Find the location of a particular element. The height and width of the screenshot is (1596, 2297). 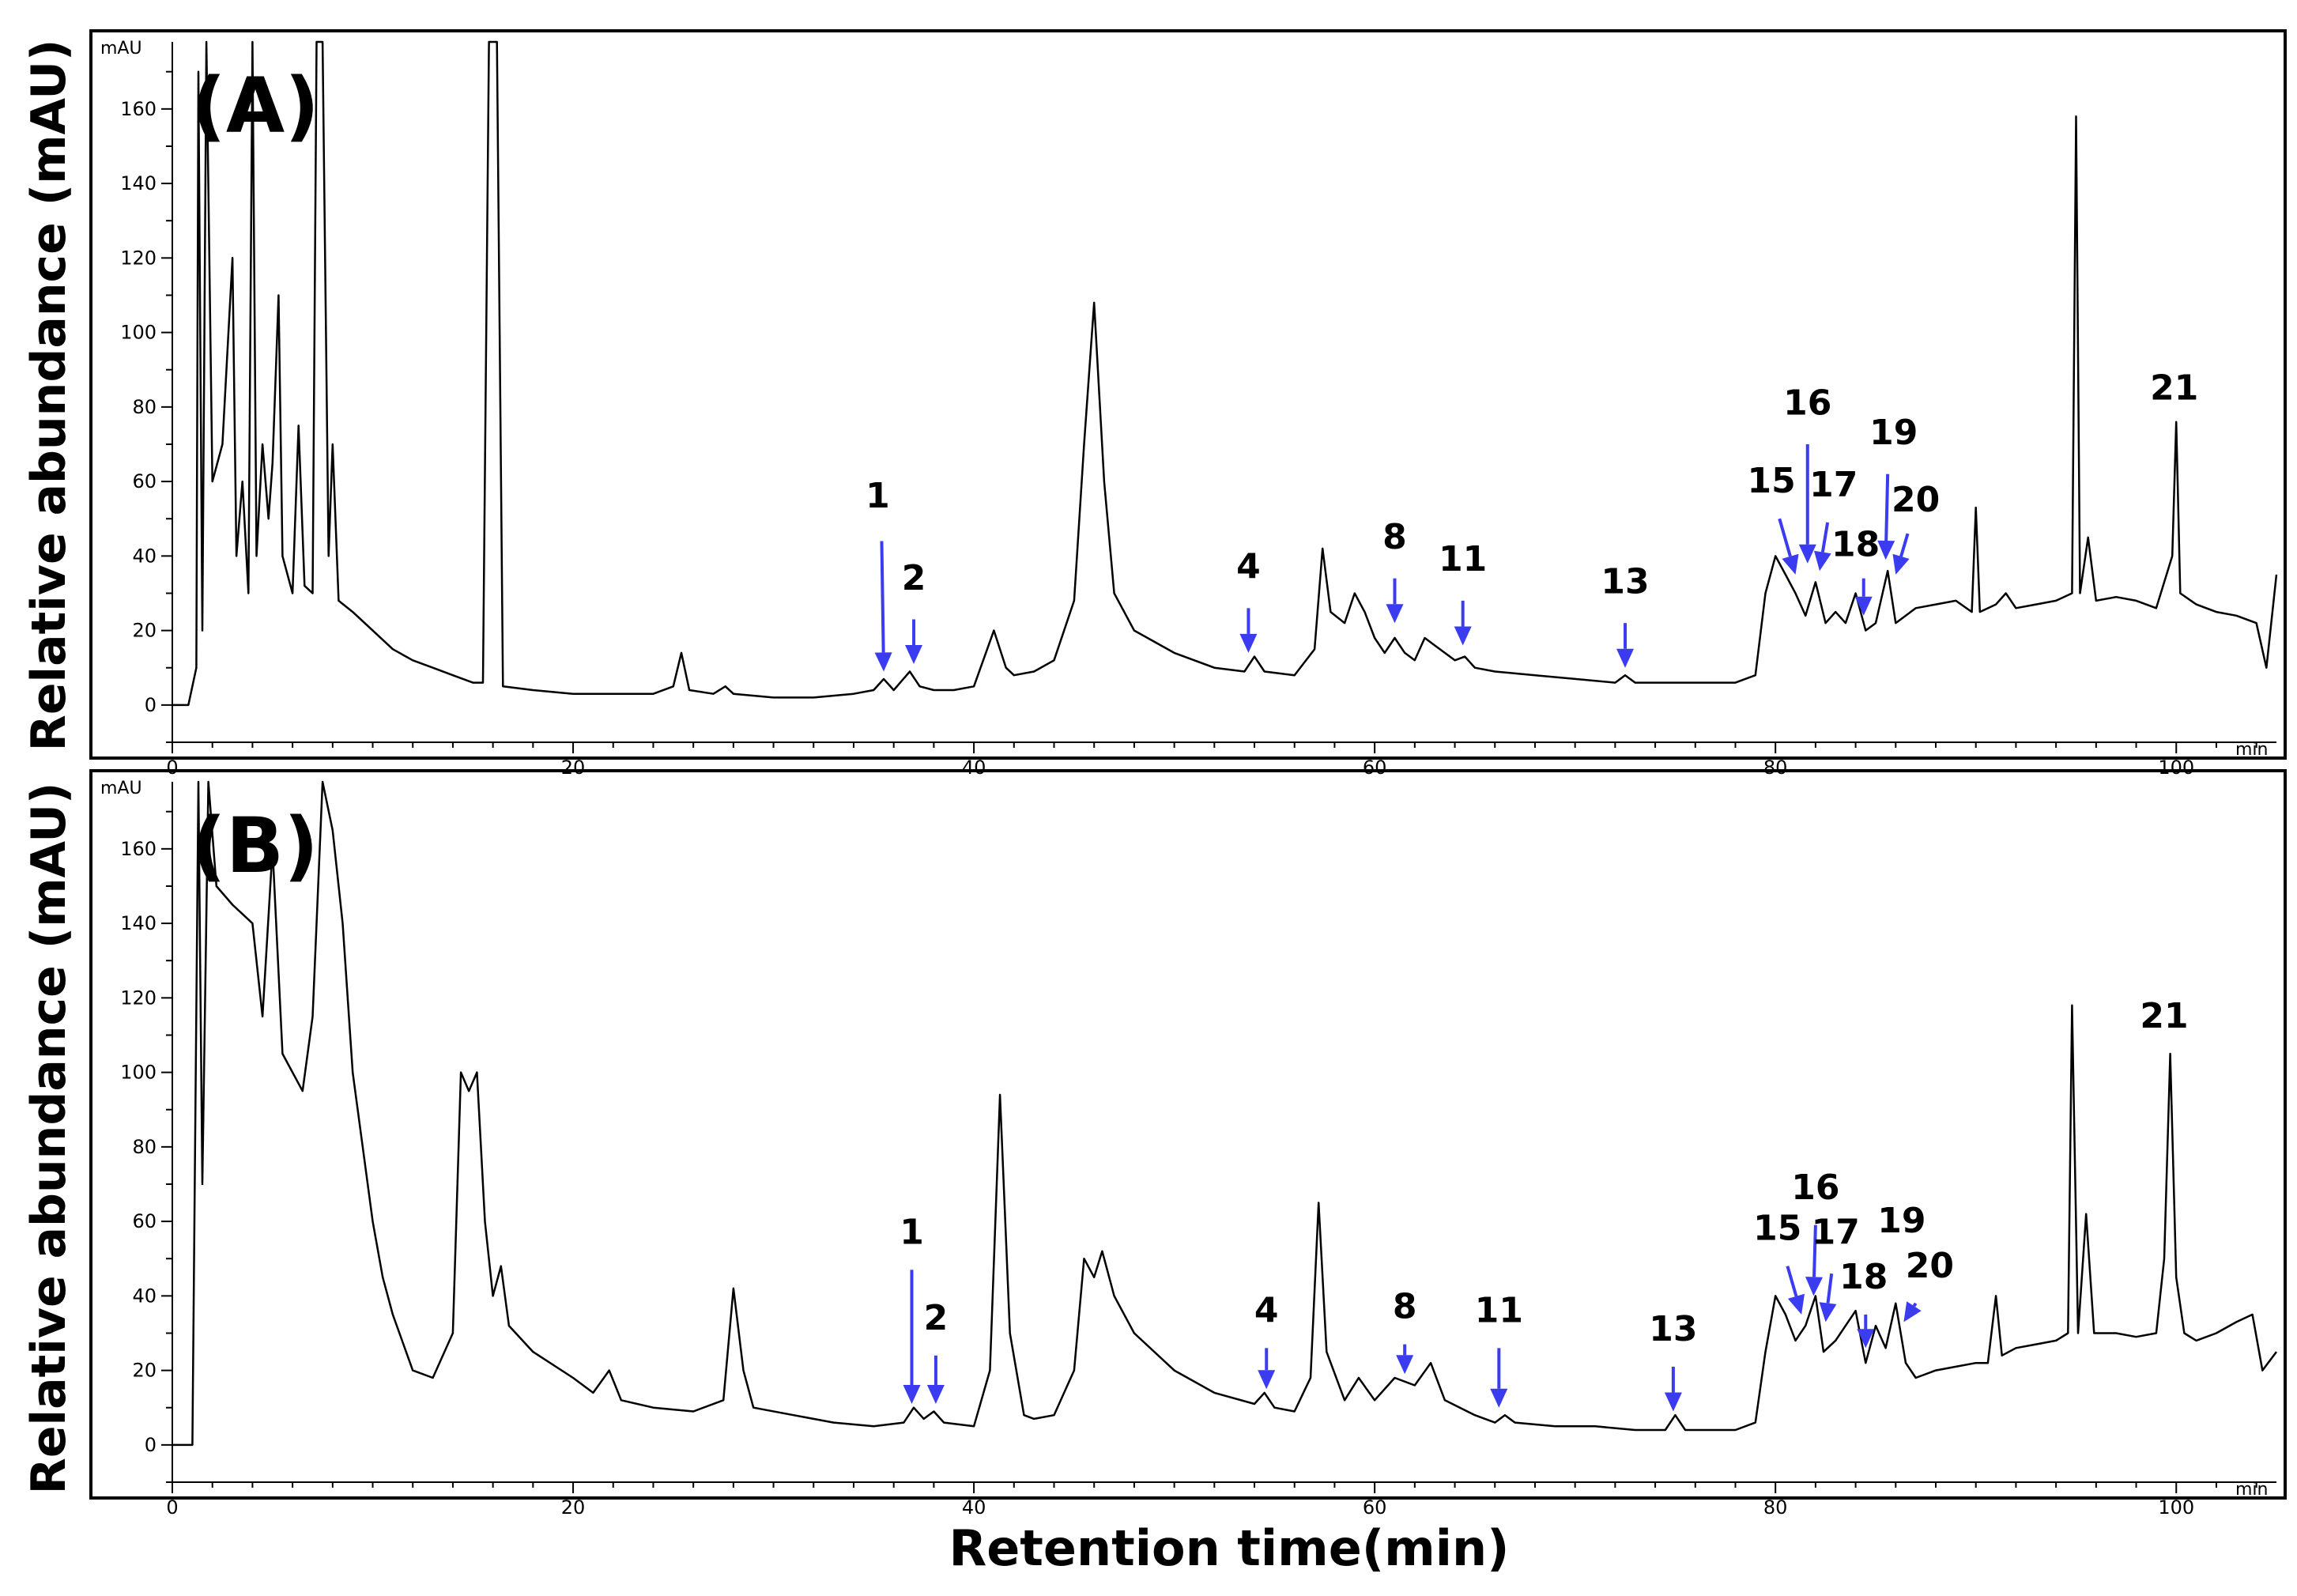

panel-b-x-tick-label: 60 is located at coordinates (1375, 1508).